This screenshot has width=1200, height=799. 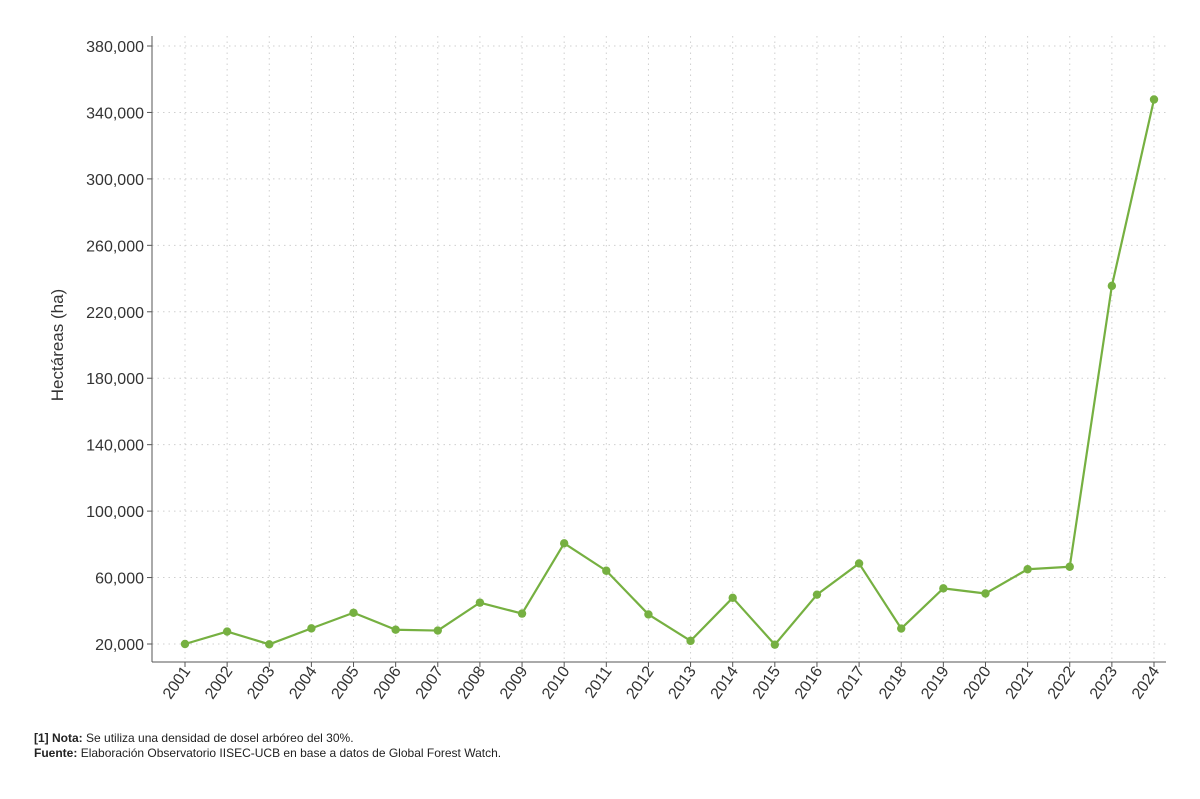 I want to click on x-tick-label: 2009, so click(x=514, y=682).